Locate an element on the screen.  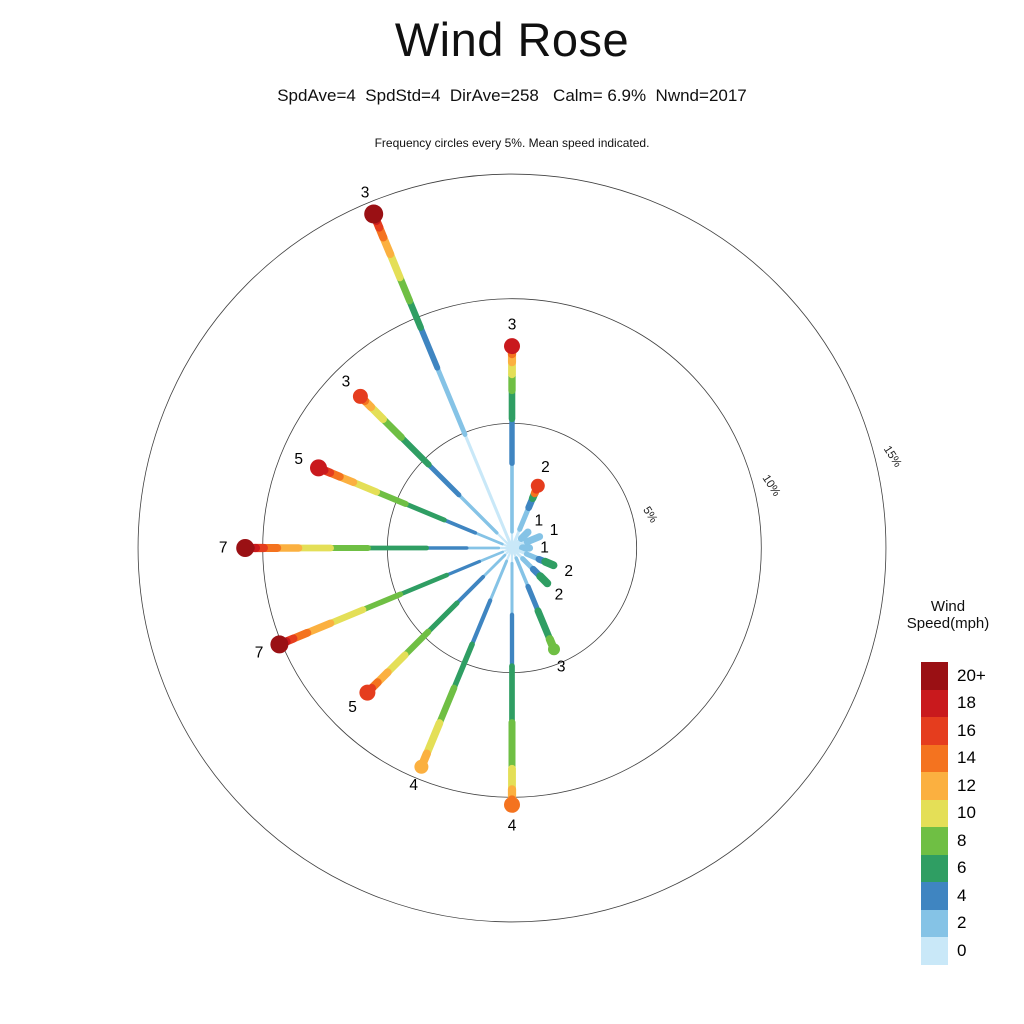
spoke-WNW: 5 is located at coordinates (404, 500).